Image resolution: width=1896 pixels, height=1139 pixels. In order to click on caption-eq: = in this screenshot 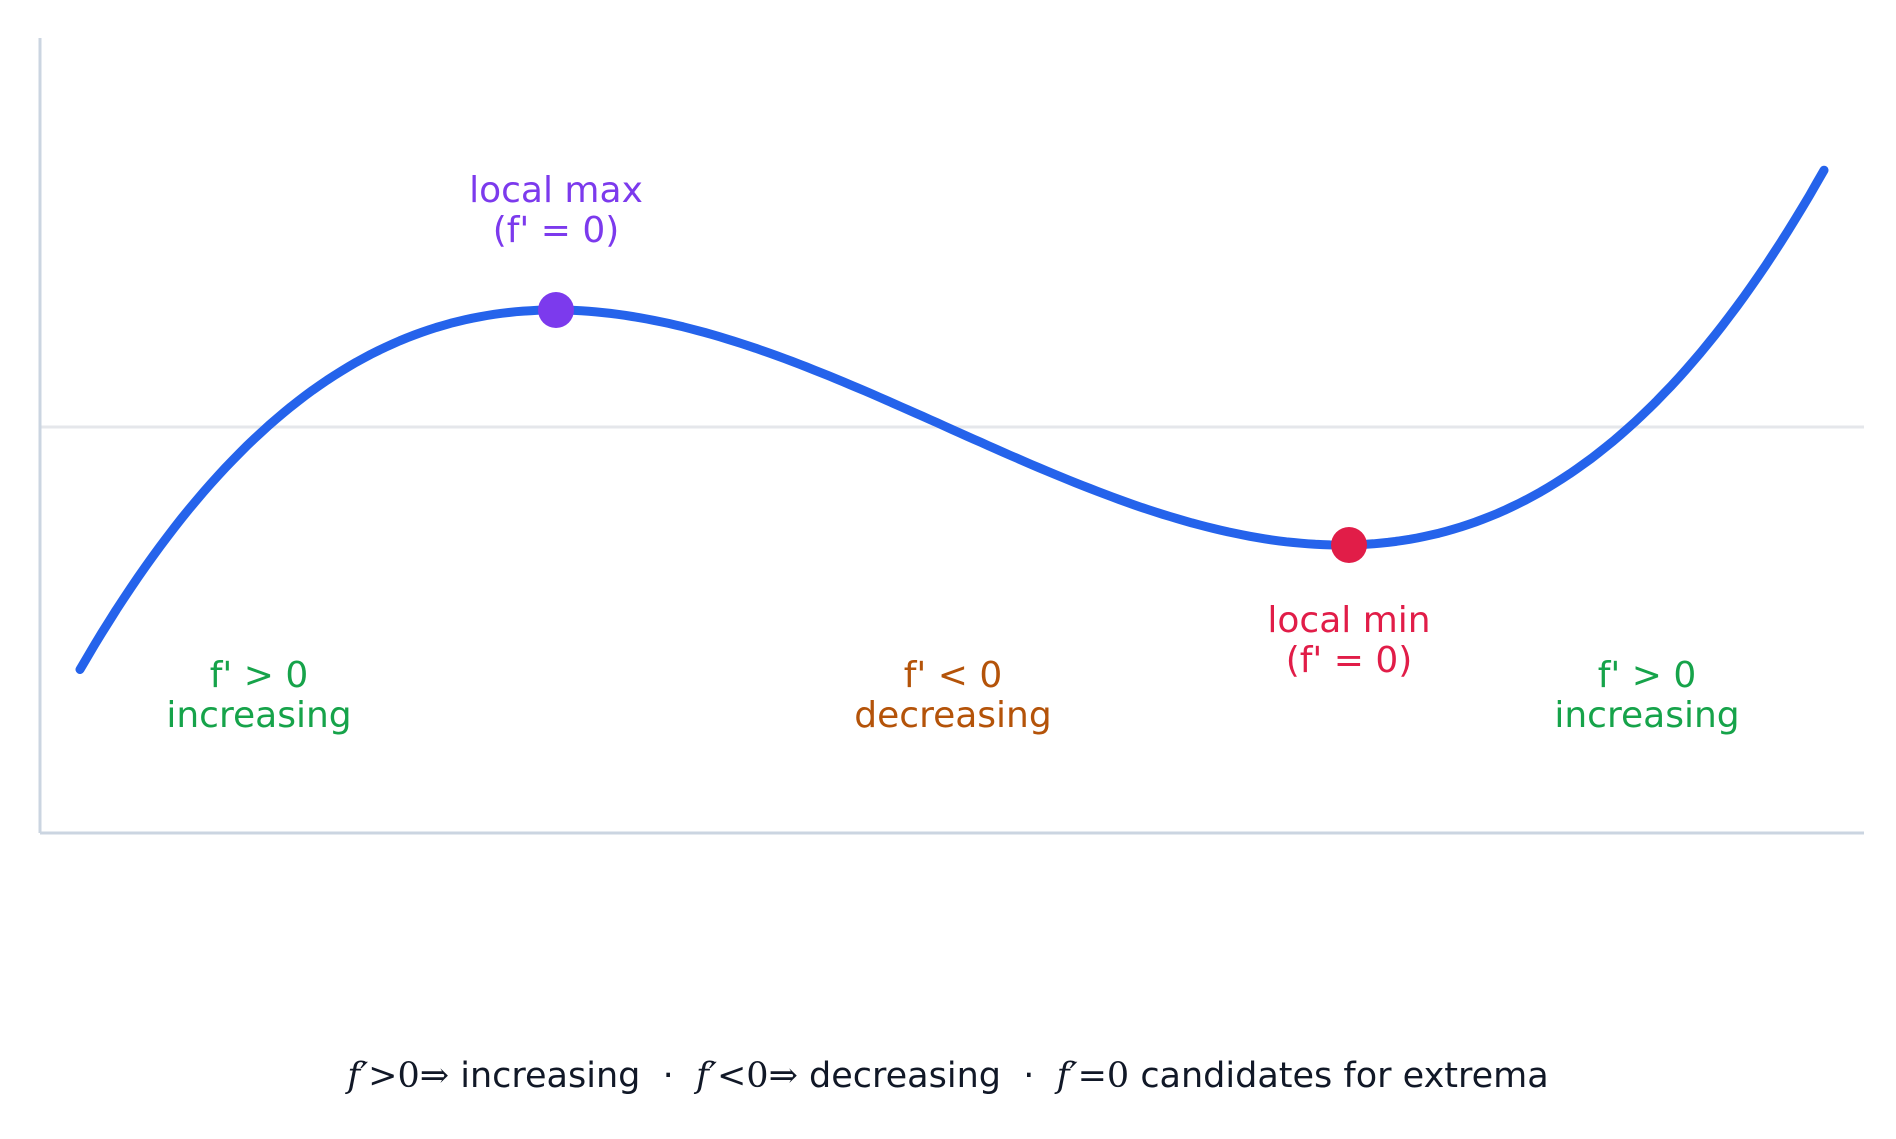, I will do `click(1092, 1076)`.